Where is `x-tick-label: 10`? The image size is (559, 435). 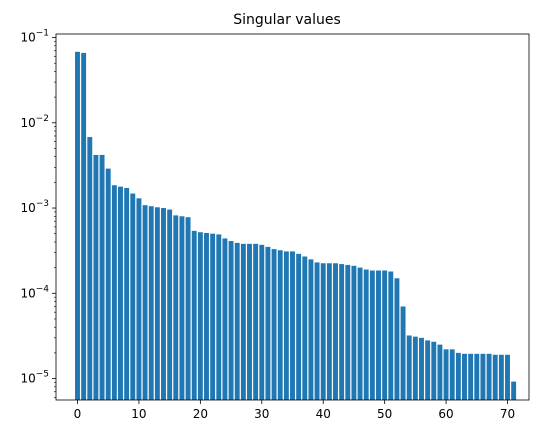 x-tick-label: 10 is located at coordinates (138, 414).